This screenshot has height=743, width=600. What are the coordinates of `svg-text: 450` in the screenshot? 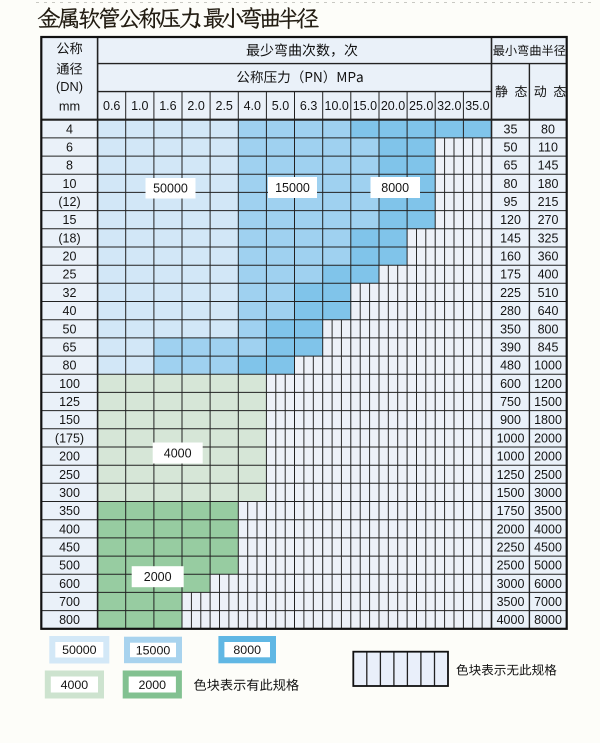 It's located at (69, 548).